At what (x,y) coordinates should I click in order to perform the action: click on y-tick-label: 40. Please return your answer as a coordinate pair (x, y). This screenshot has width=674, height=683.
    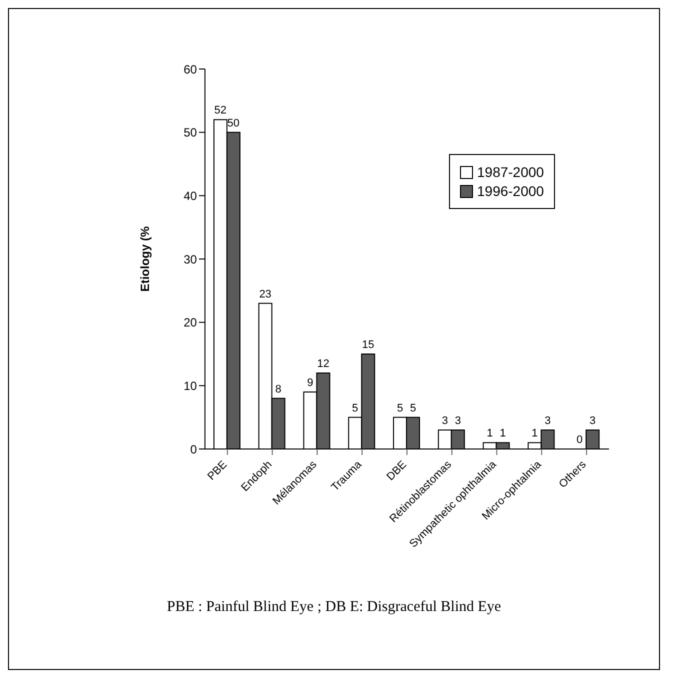
    Looking at the image, I should click on (191, 195).